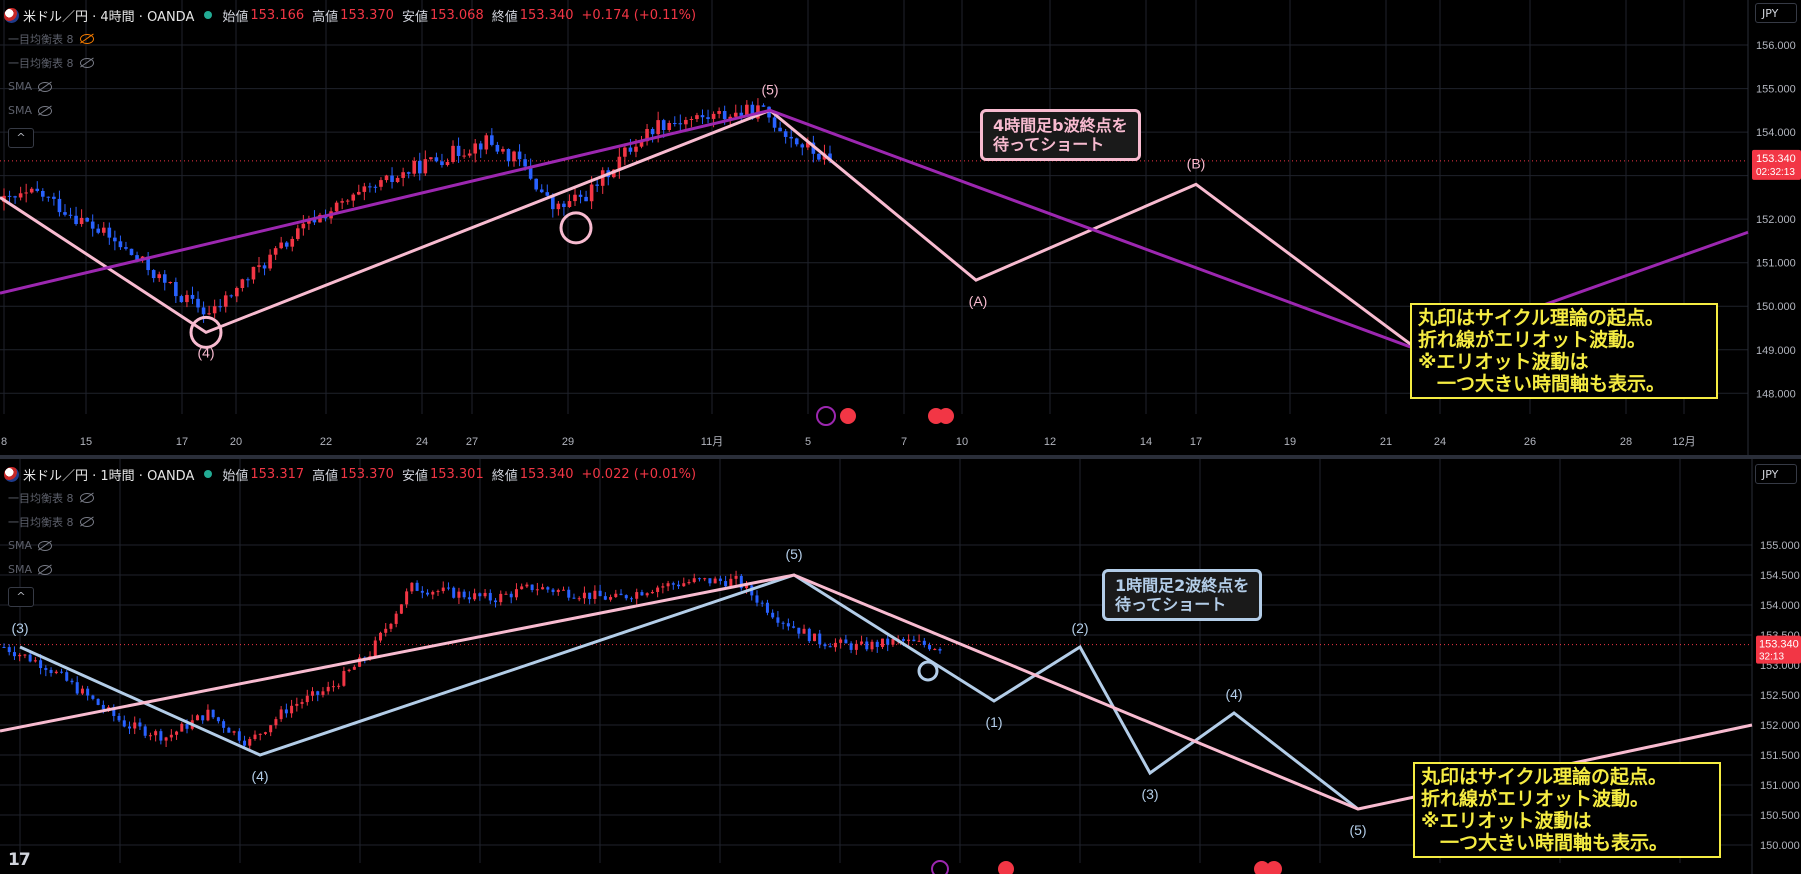  What do you see at coordinates (1780, 696) in the screenshot?
I see `y-tick-label: 152.500` at bounding box center [1780, 696].